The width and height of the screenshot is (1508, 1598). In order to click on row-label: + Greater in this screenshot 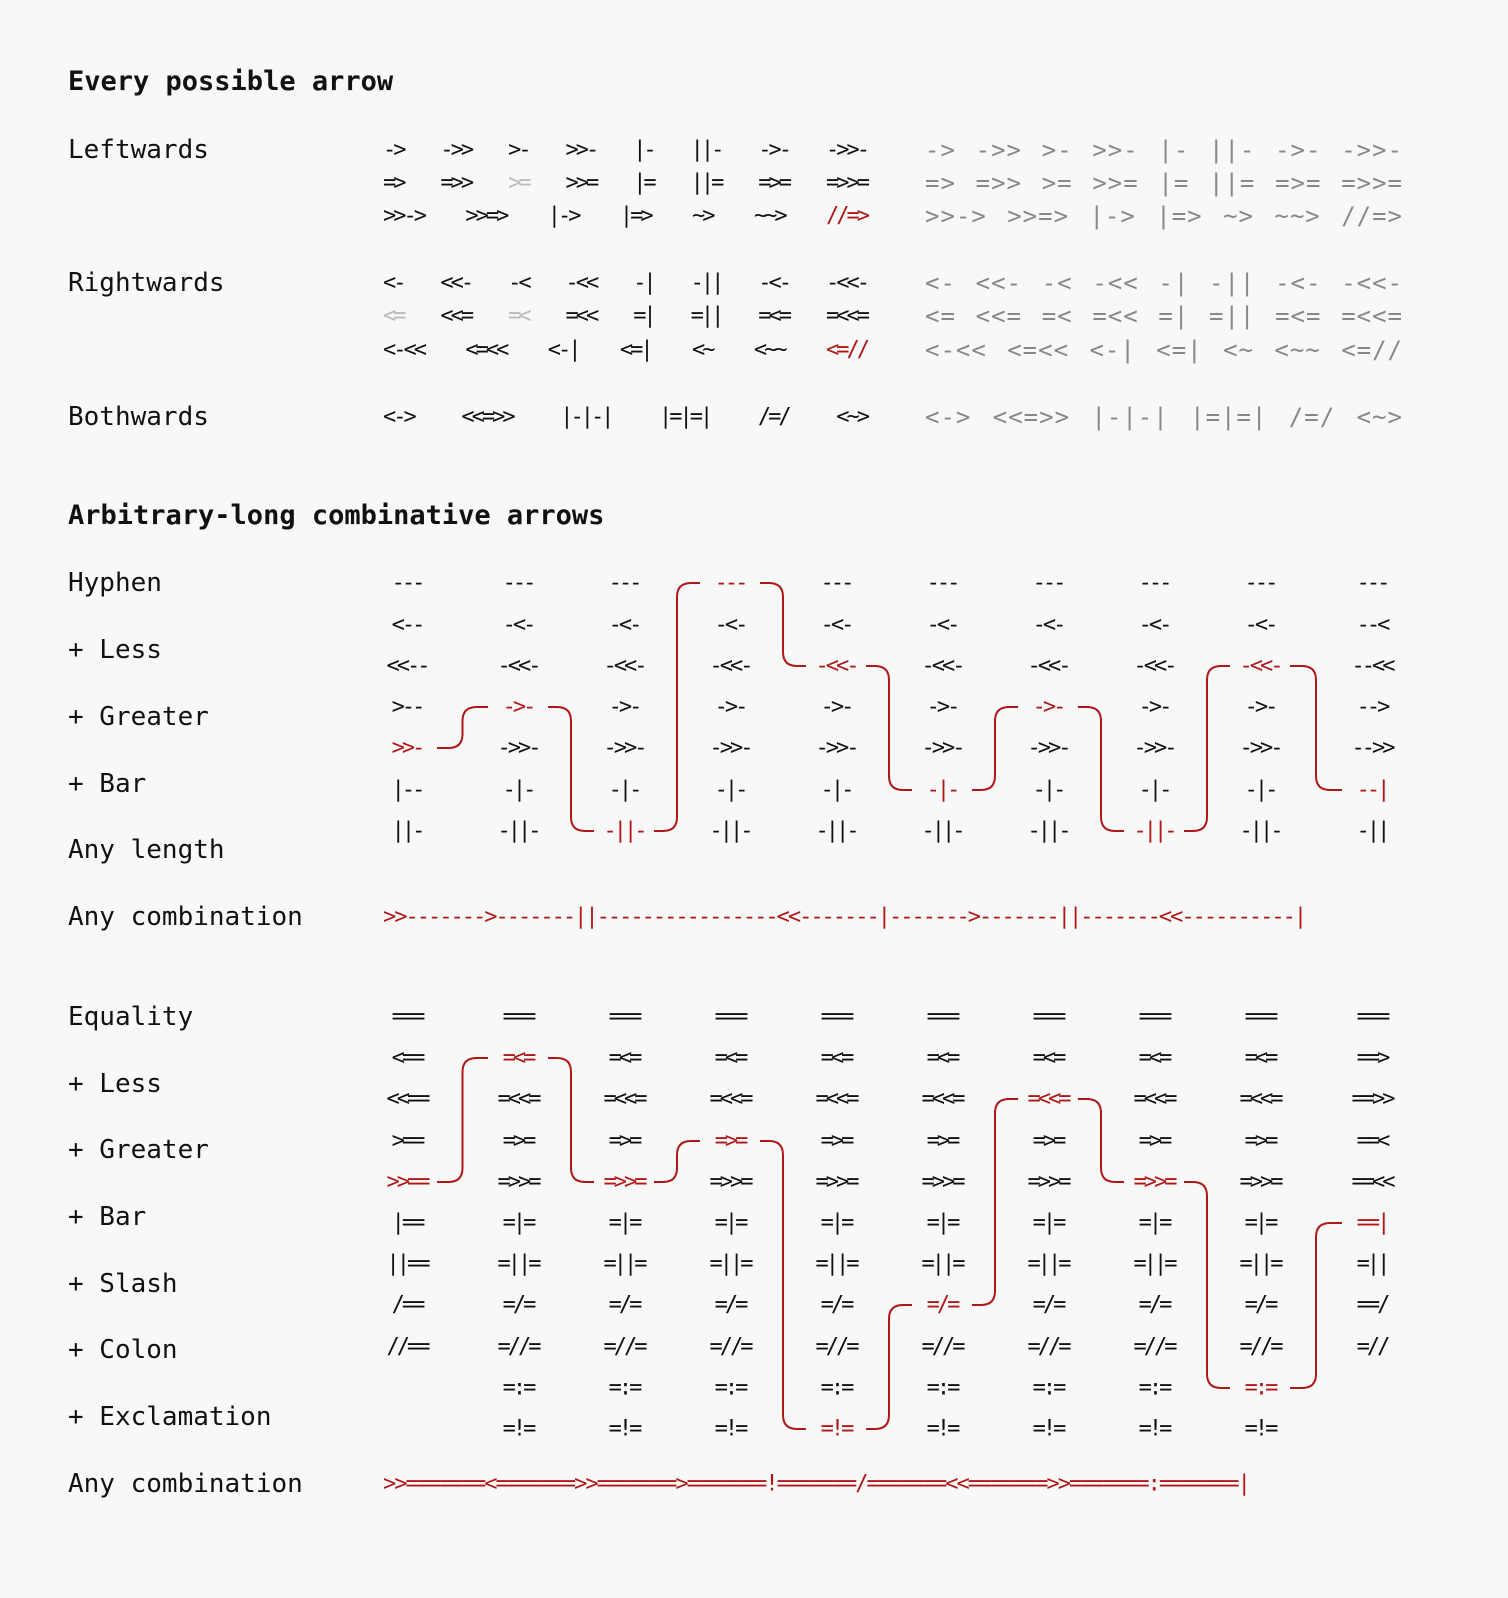, I will do `click(138, 717)`.